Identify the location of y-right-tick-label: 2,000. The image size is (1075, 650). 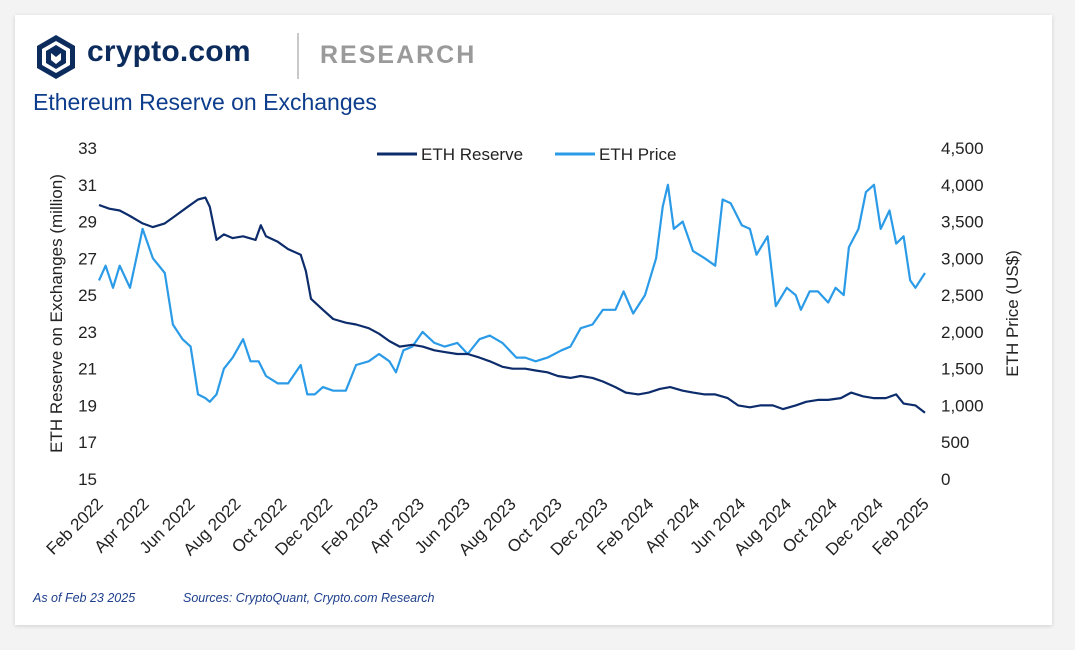
(962, 332).